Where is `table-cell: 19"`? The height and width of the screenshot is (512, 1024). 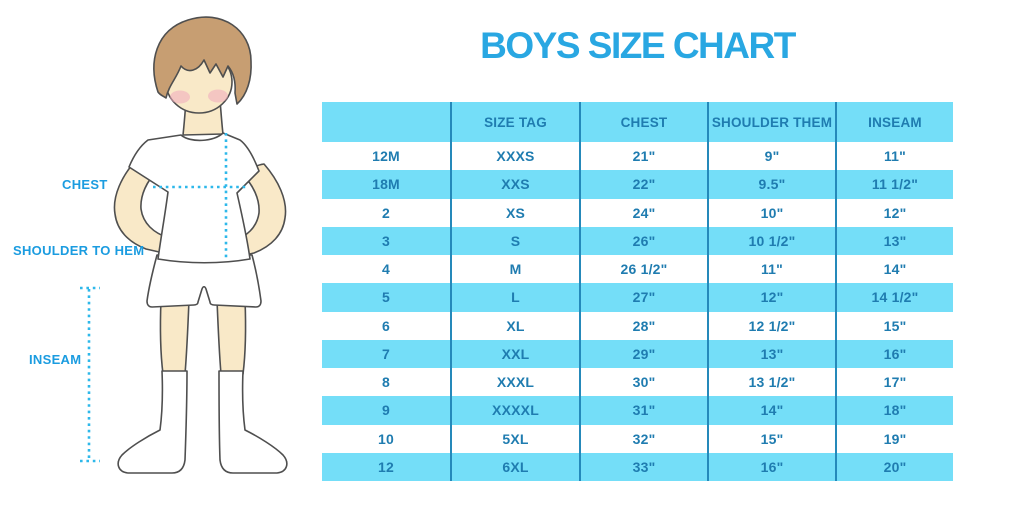 table-cell: 19" is located at coordinates (894, 438).